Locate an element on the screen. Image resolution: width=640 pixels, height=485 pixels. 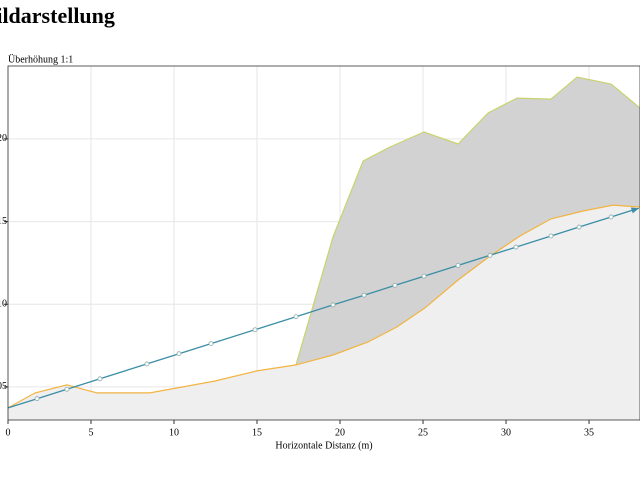
page-title: ofildarstellung is located at coordinates (57, 15).